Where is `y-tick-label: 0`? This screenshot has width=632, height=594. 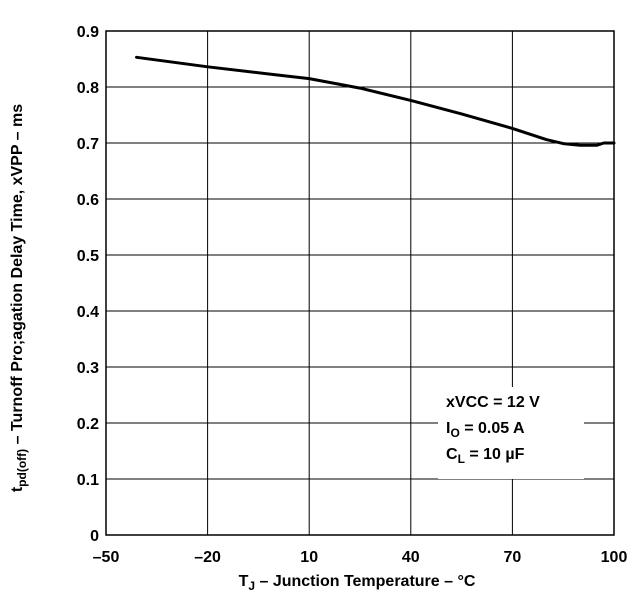 y-tick-label: 0 is located at coordinates (94, 536).